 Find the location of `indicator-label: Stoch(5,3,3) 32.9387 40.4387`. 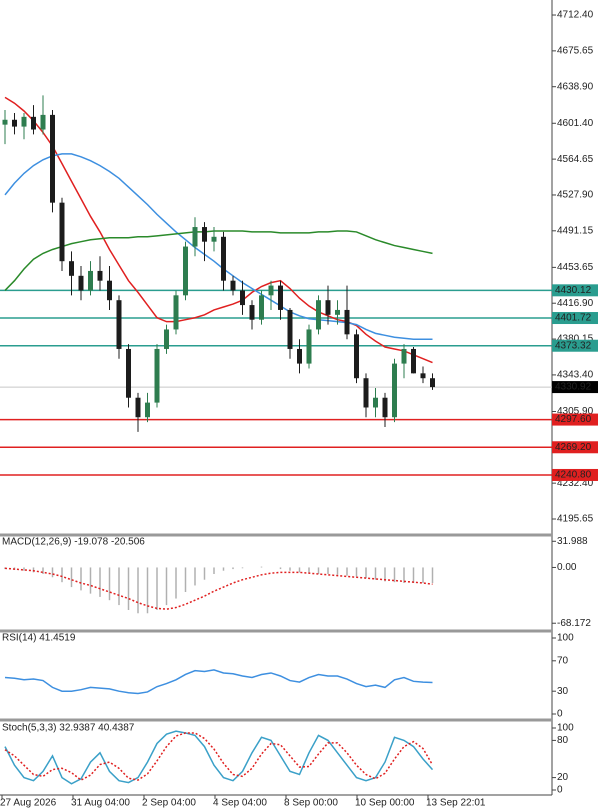

indicator-label: Stoch(5,3,3) 32.9387 40.4387 is located at coordinates (68, 728).